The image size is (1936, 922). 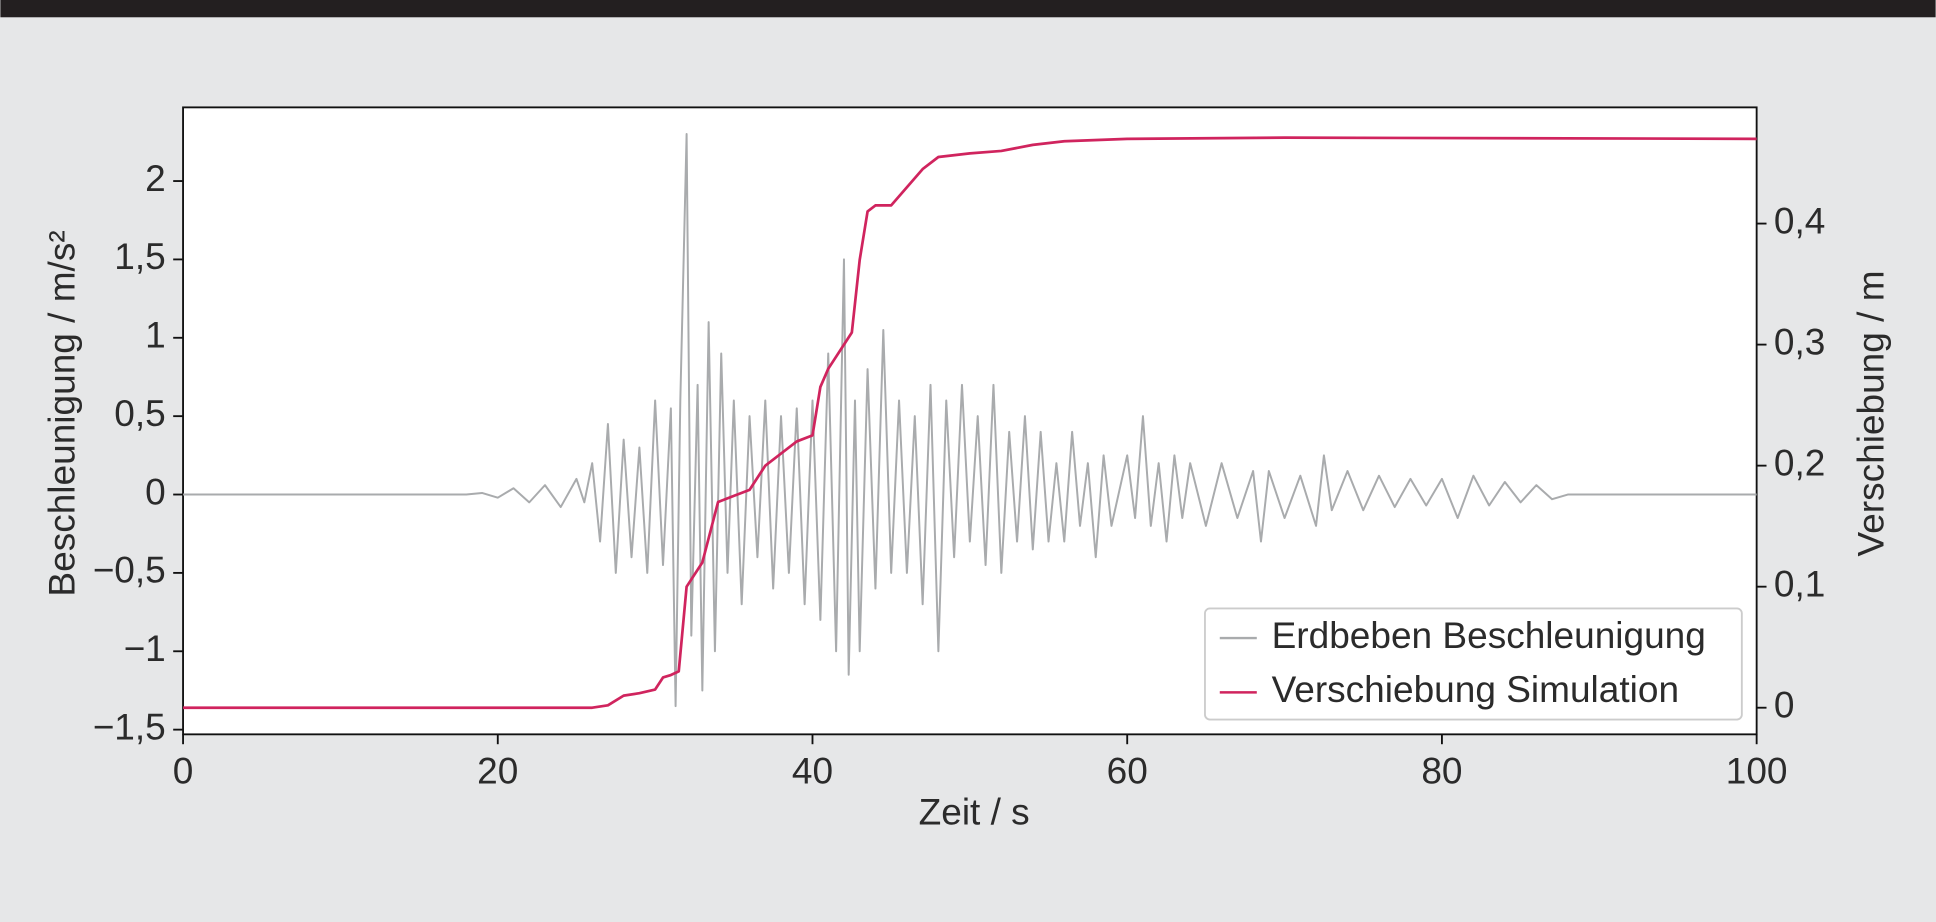 I want to click on y-tick-label: −1, so click(x=145, y=648).